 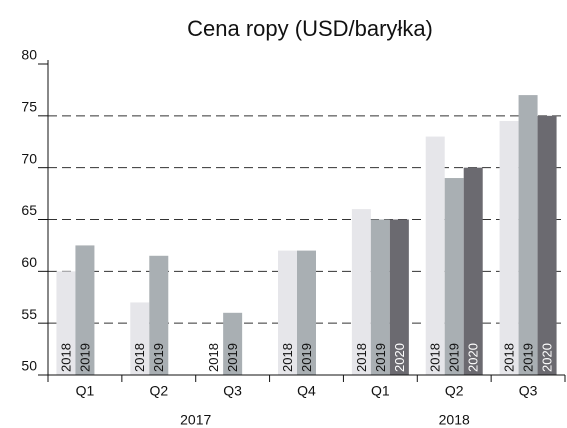 What do you see at coordinates (29, 107) in the screenshot?
I see `y-tick-label: 75` at bounding box center [29, 107].